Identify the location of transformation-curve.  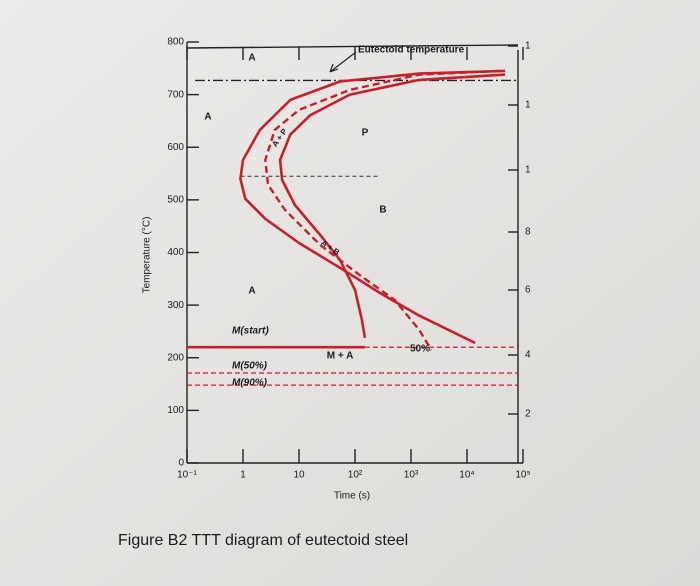
(392, 206).